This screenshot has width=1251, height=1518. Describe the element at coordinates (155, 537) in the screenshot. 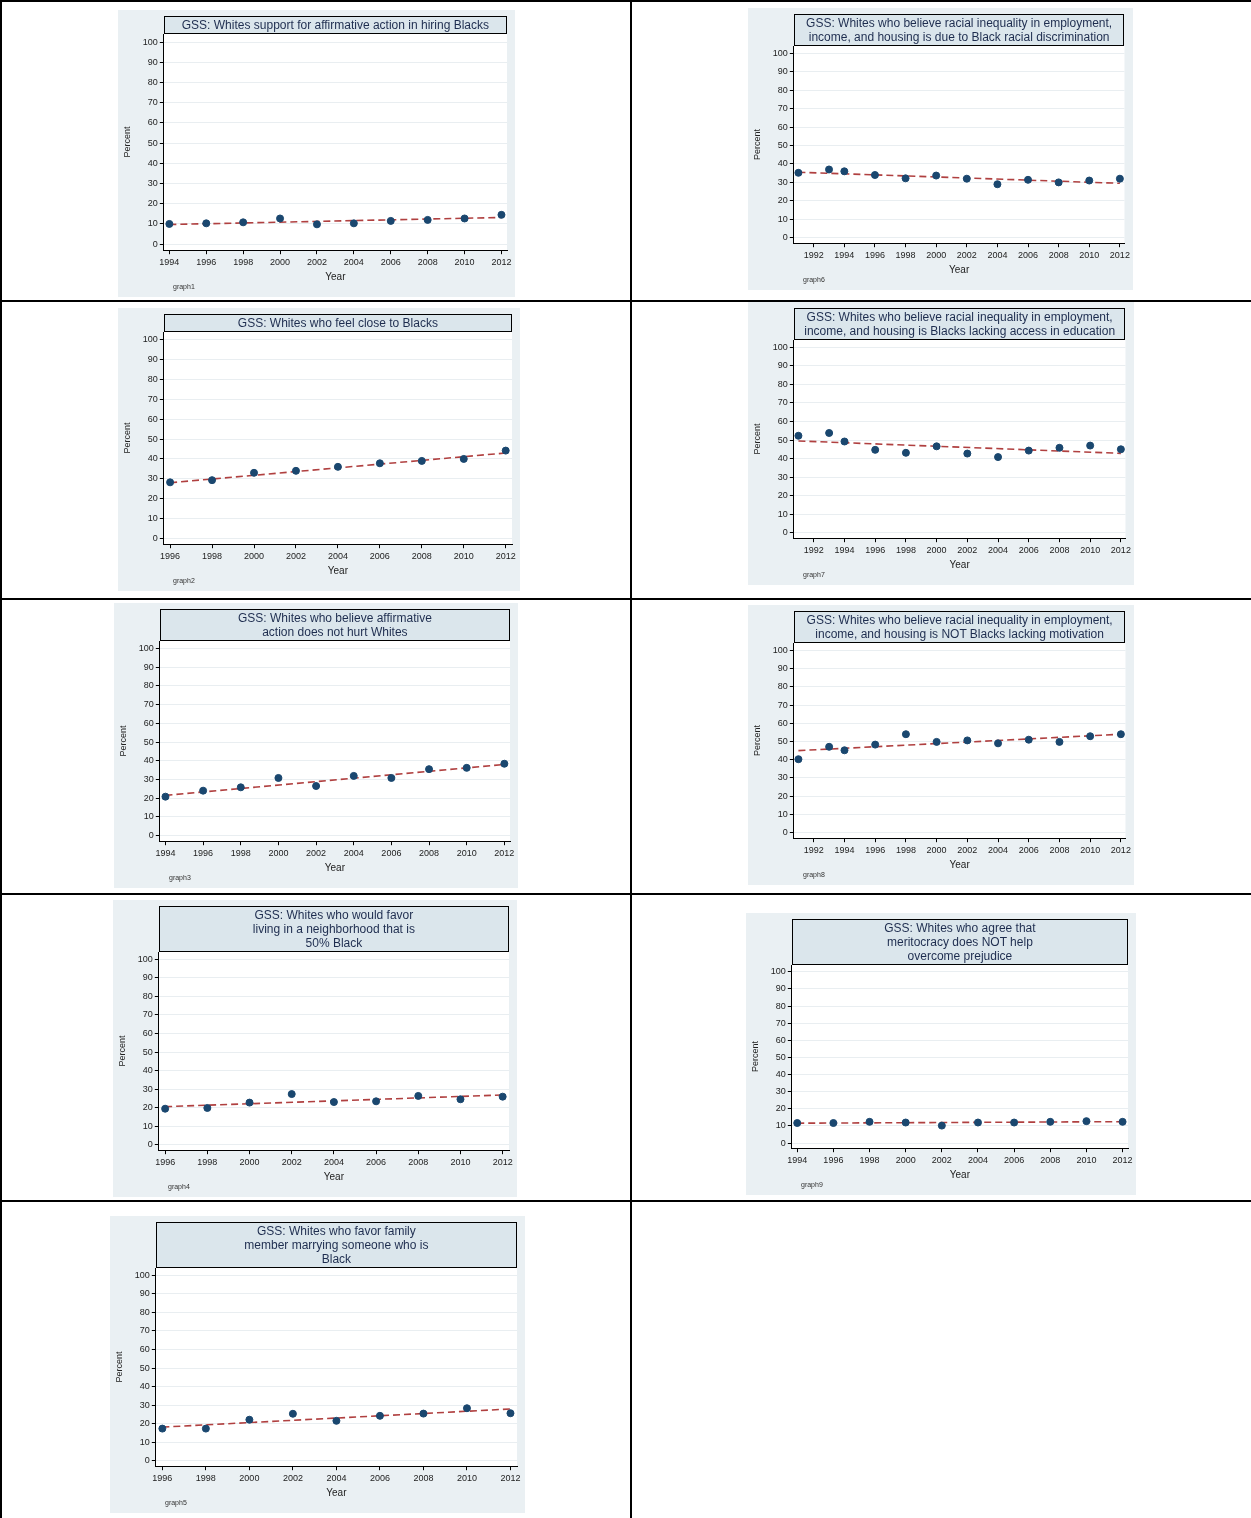

I see `y-tick-label: 0` at that location.